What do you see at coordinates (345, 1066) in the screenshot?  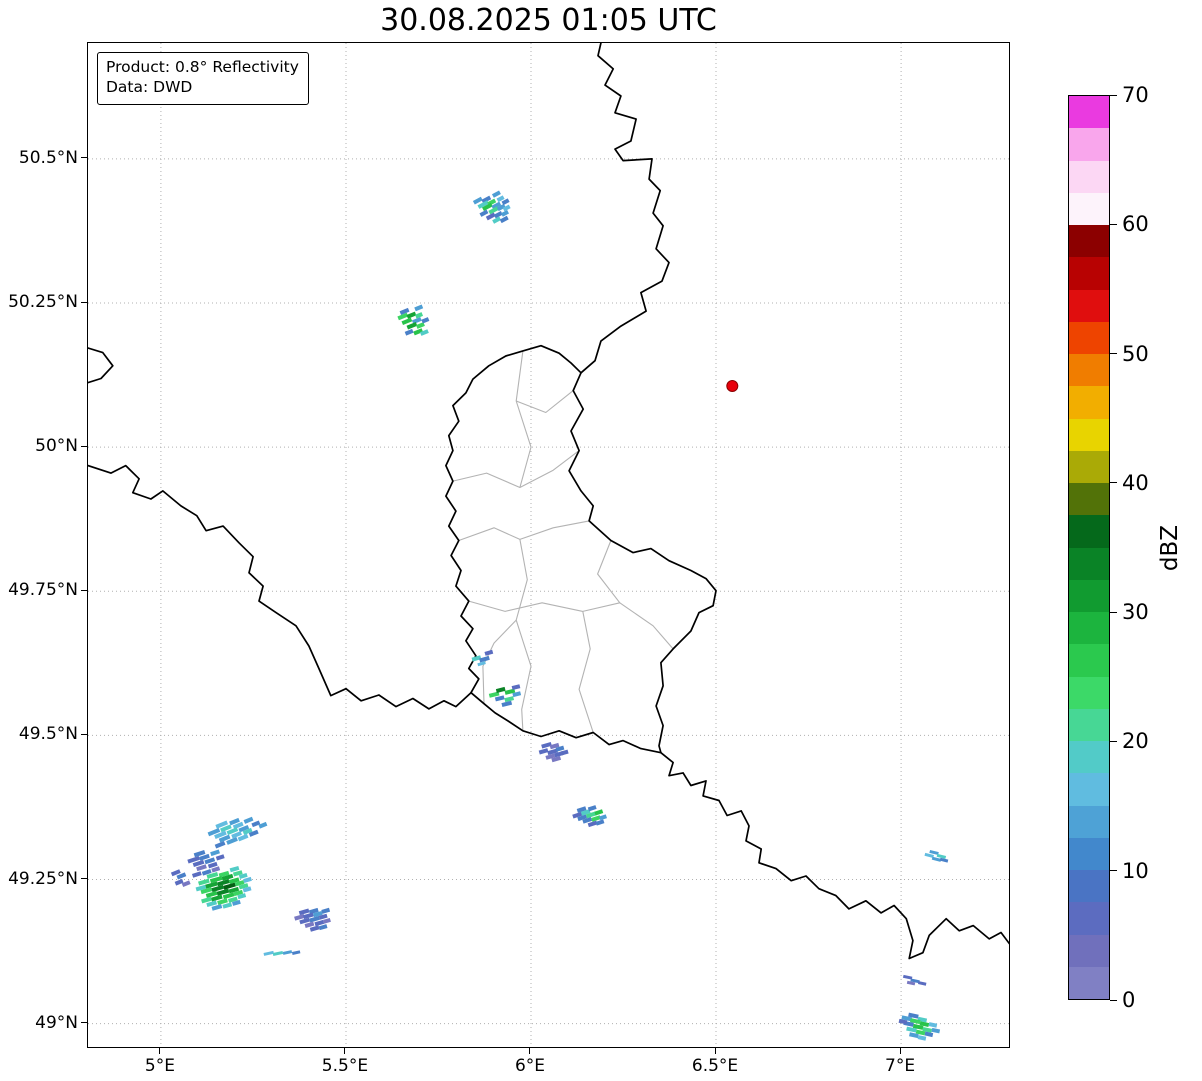 I see `x-tick-label: 5.5°E` at bounding box center [345, 1066].